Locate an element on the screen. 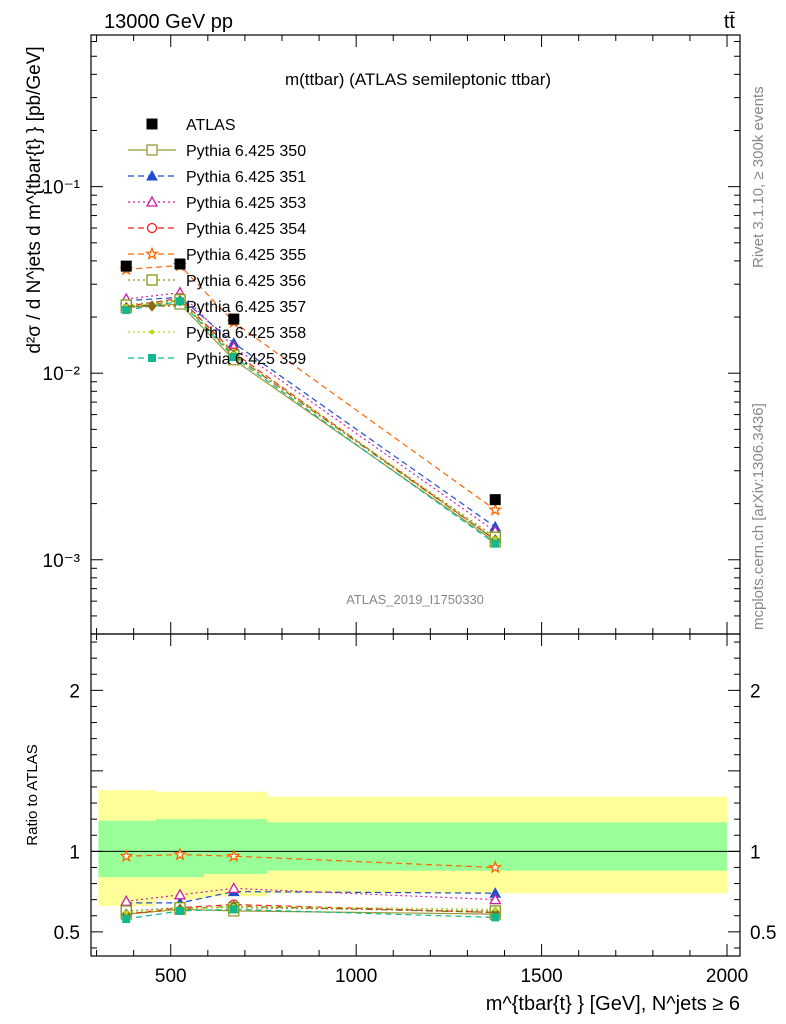 Image resolution: width=786 pixels, height=1024 pixels. rivet-label: Rivet 3.1.10, ≥ 300k events is located at coordinates (758, 177).